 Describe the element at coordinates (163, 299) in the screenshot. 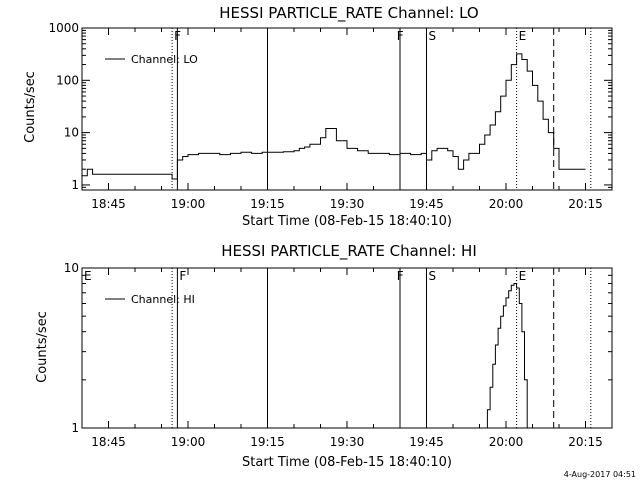

I see `bottom-legend-label: Channel: HI` at that location.